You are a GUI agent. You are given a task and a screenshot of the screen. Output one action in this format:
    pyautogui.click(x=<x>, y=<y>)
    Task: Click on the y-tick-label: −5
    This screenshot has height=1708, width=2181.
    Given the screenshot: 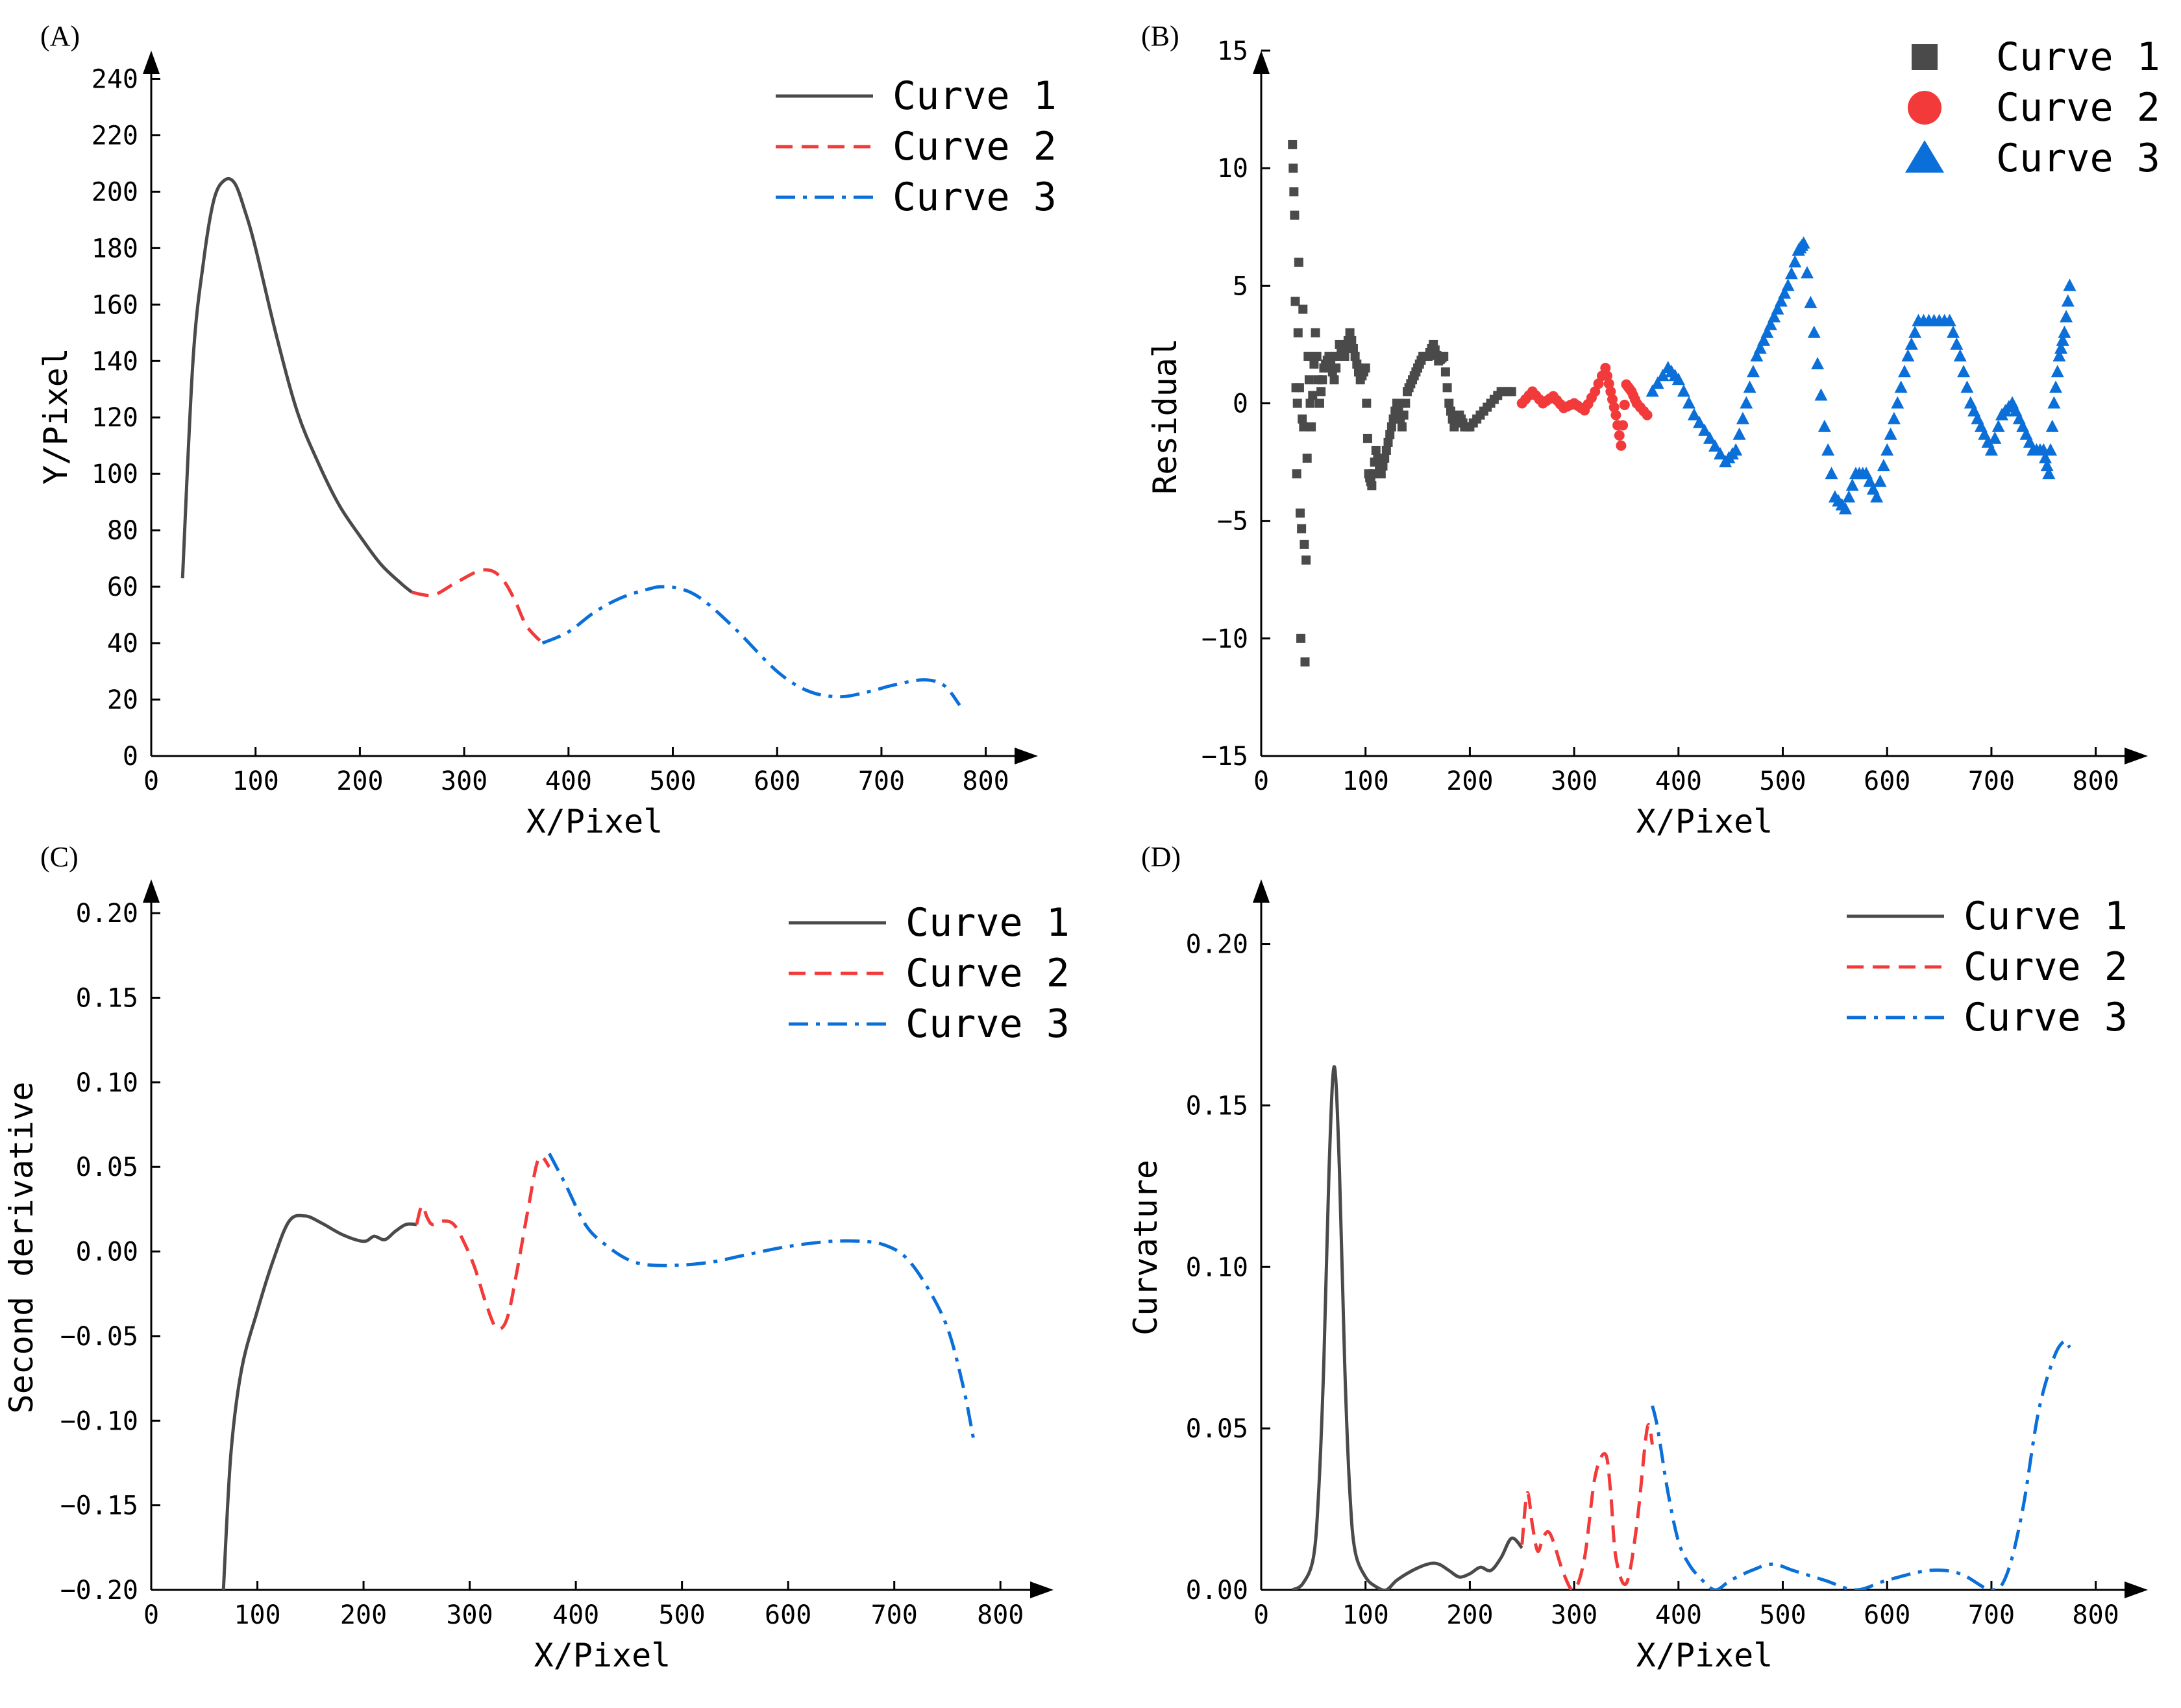 What is the action you would take?
    pyautogui.click(x=1232, y=522)
    